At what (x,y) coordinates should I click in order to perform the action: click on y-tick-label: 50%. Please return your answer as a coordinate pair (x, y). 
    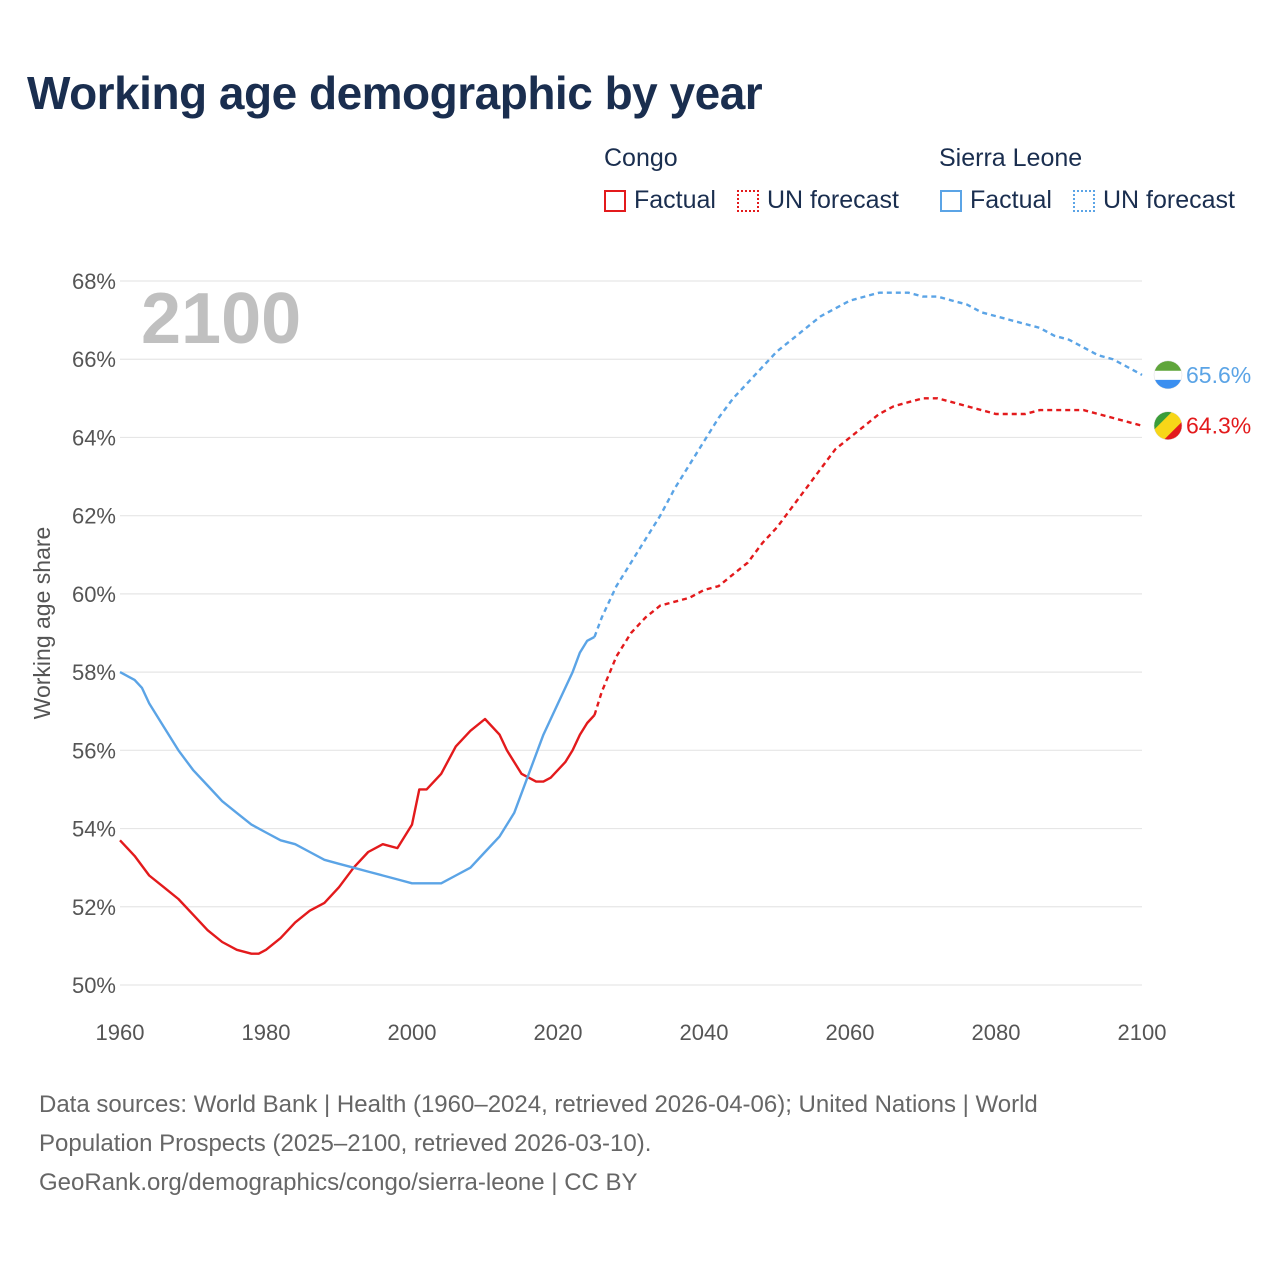
    Looking at the image, I should click on (94, 985).